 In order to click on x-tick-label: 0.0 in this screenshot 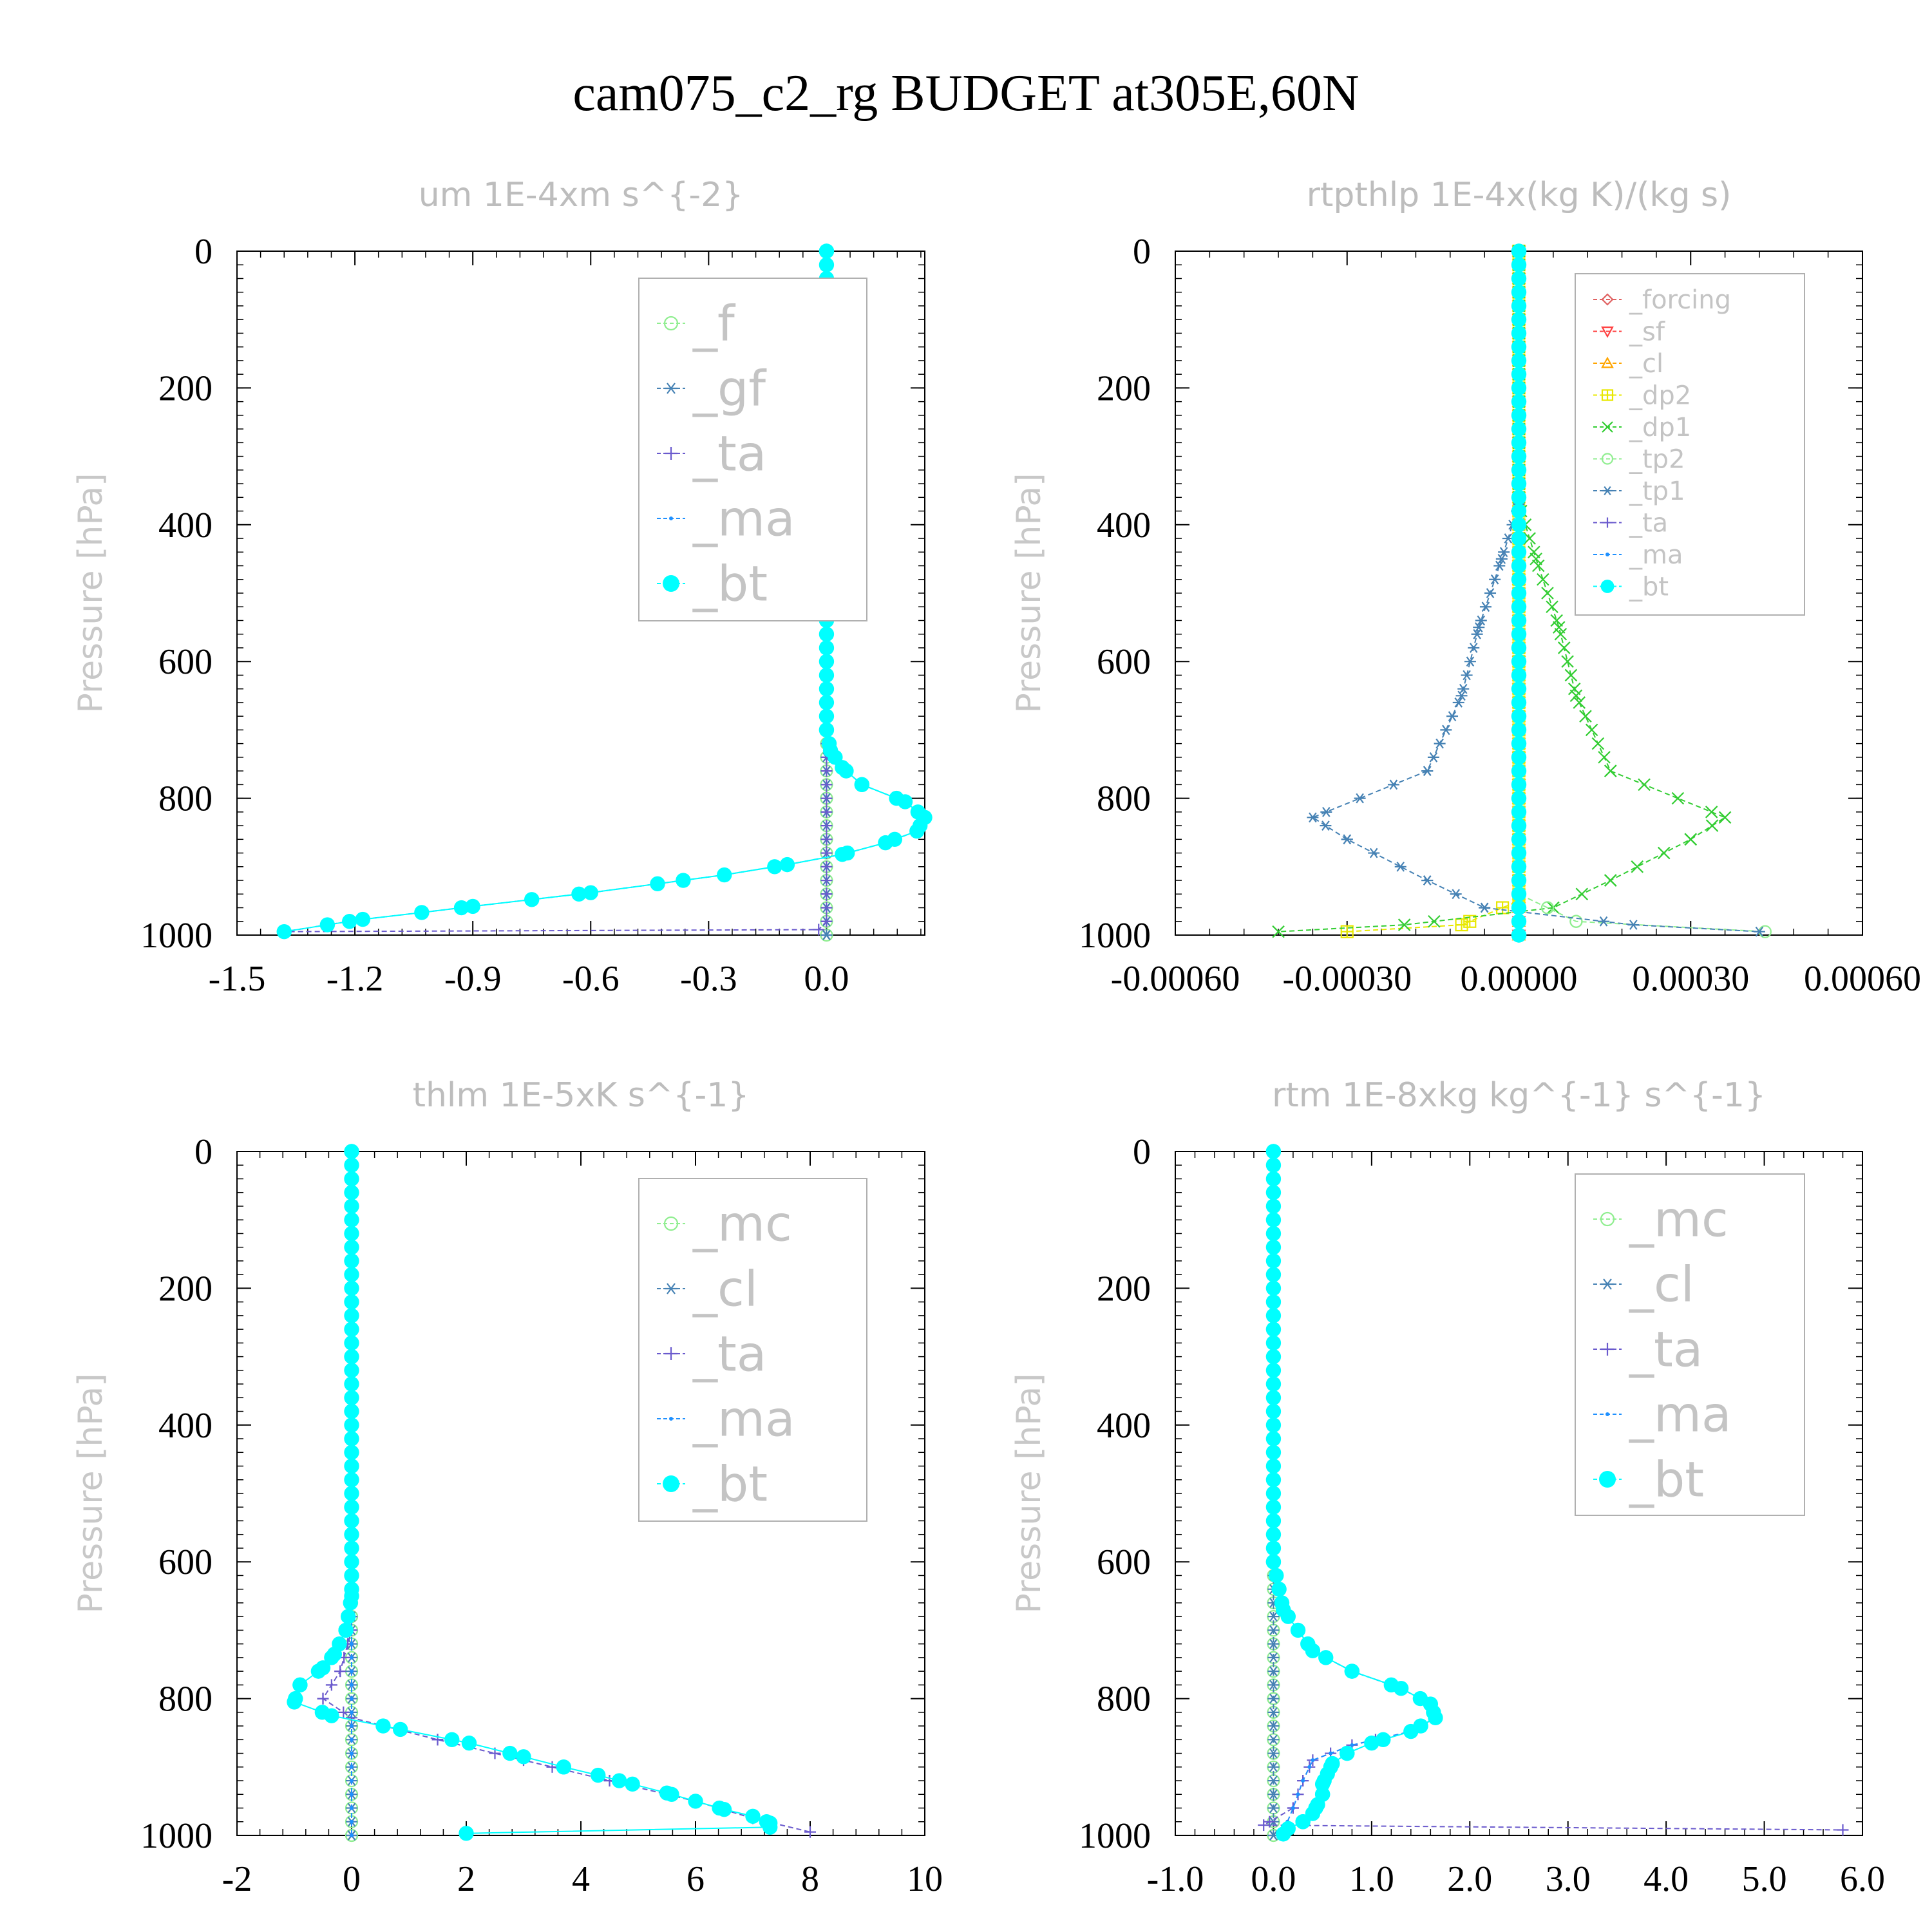, I will do `click(826, 979)`.